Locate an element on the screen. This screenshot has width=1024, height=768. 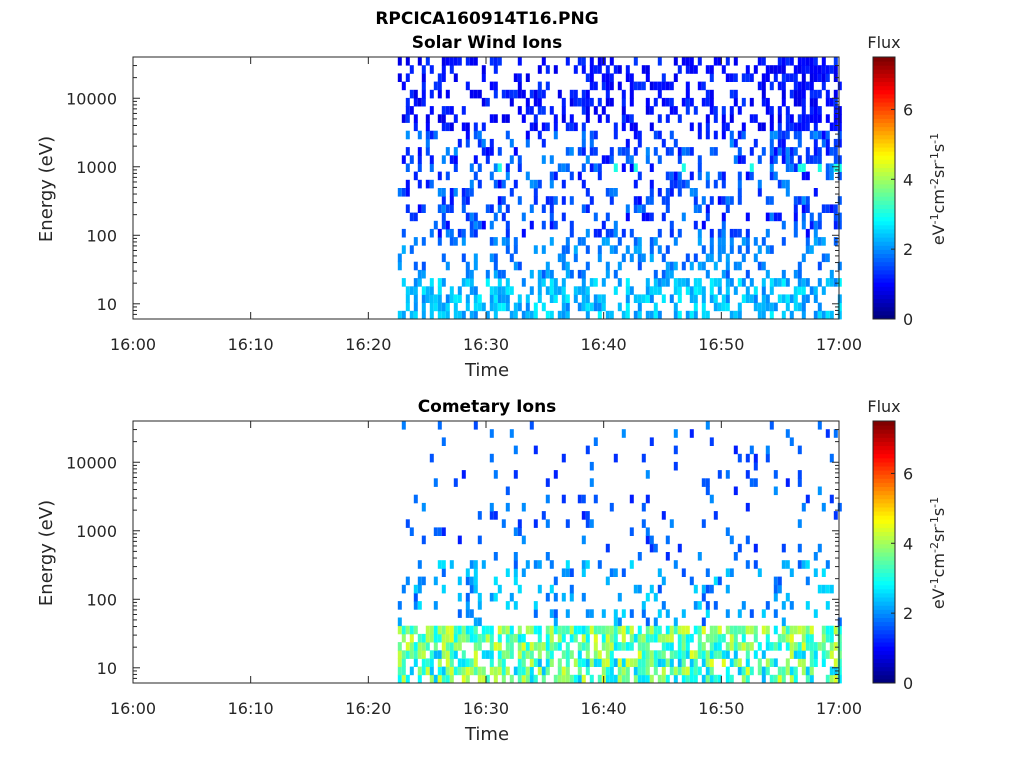
colorbar-tick-label: 2 is located at coordinates (908, 249).